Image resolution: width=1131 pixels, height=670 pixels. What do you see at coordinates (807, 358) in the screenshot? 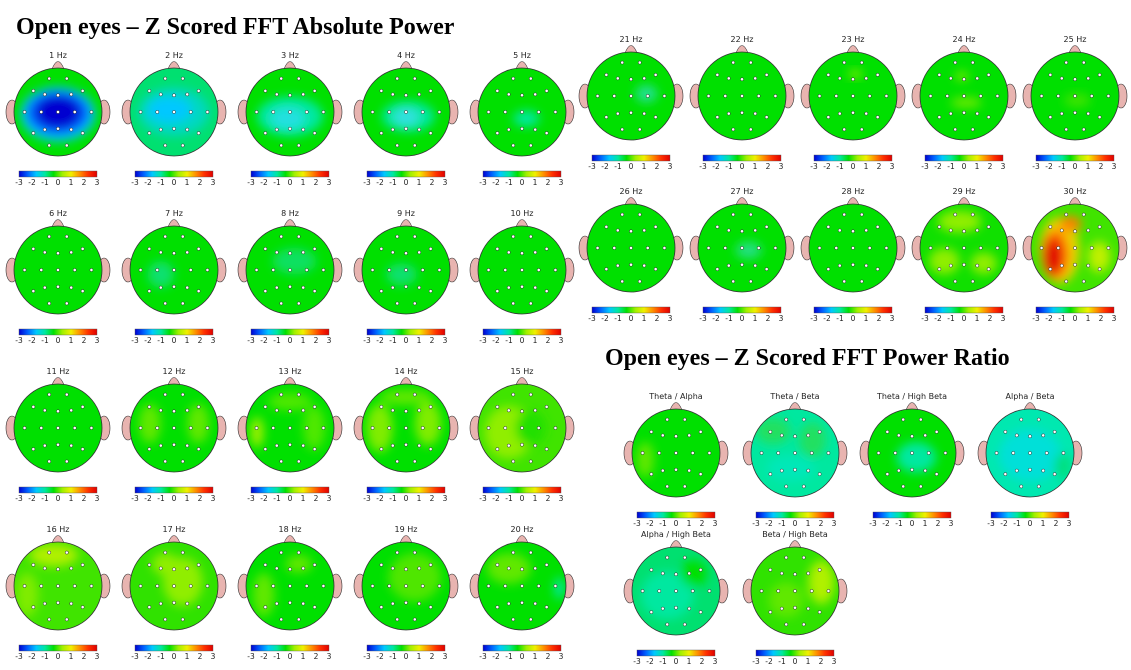
I see `power-ratio-title: Open eyes – Z Scored FFT Power Ratio` at bounding box center [807, 358].